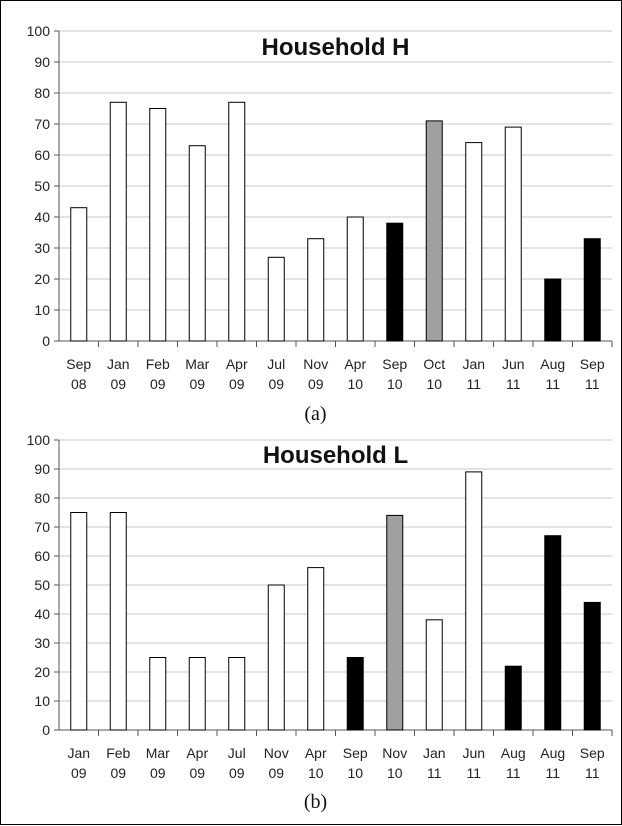  I want to click on chart-caption: (b), so click(315, 802).